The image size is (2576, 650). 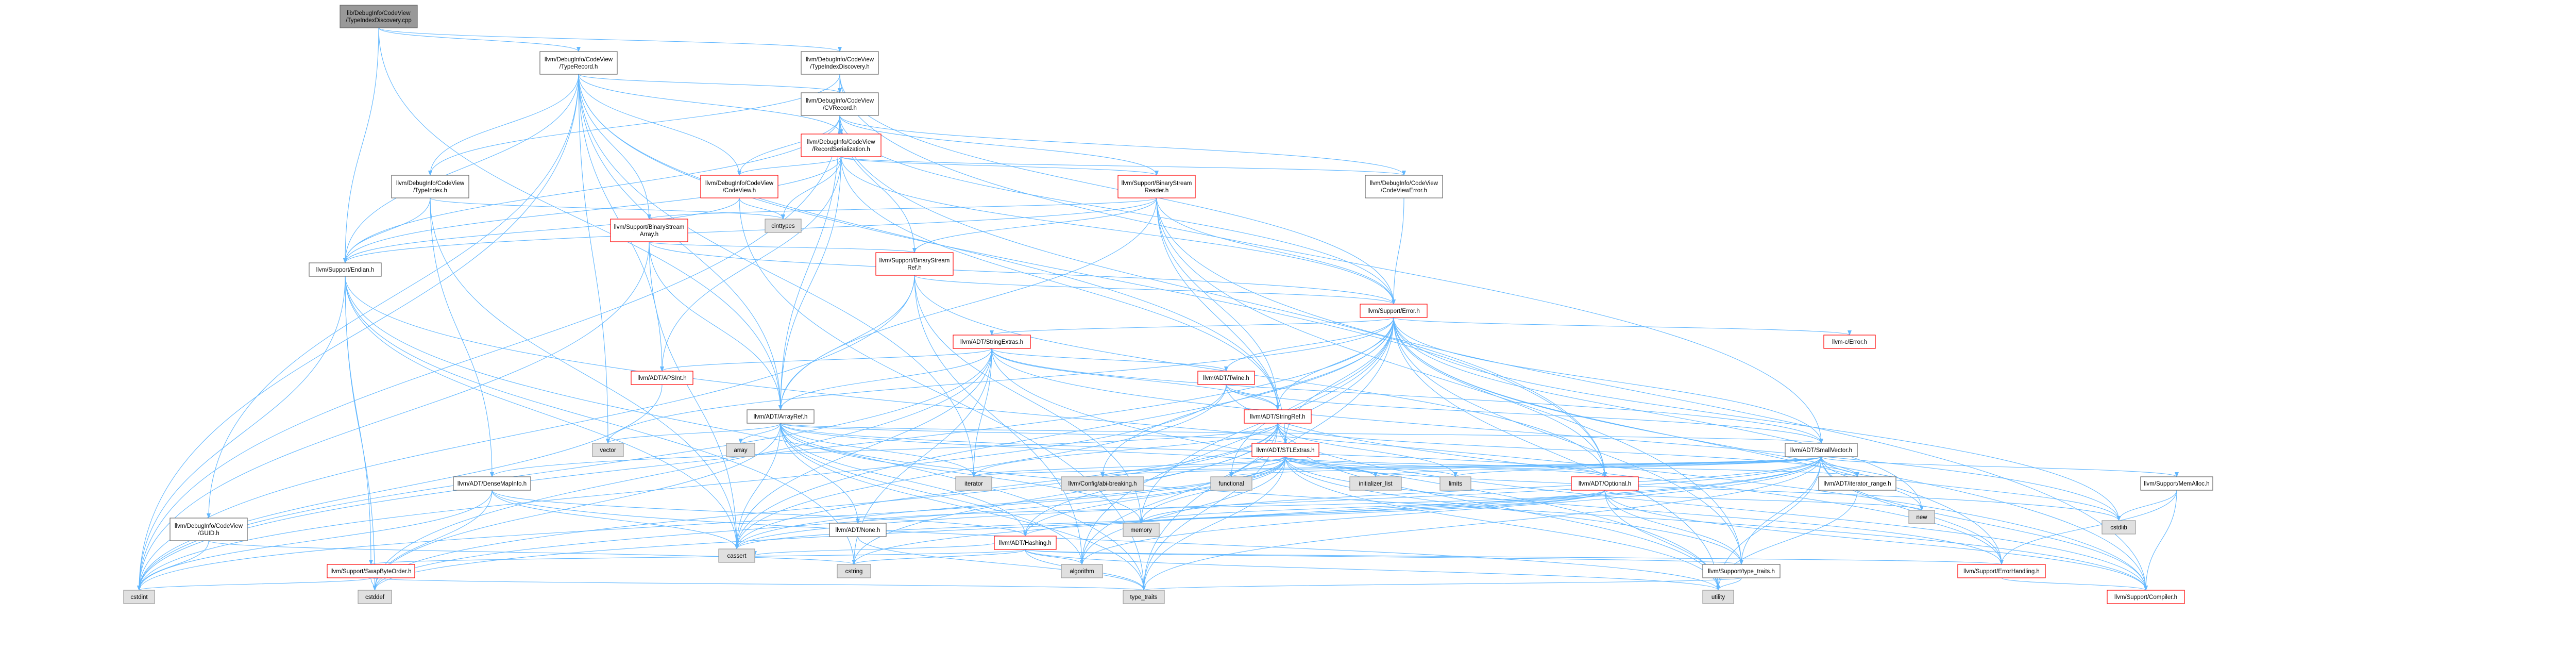 I want to click on edge-smallvector-to-memalloc, so click(x=2000, y=466).